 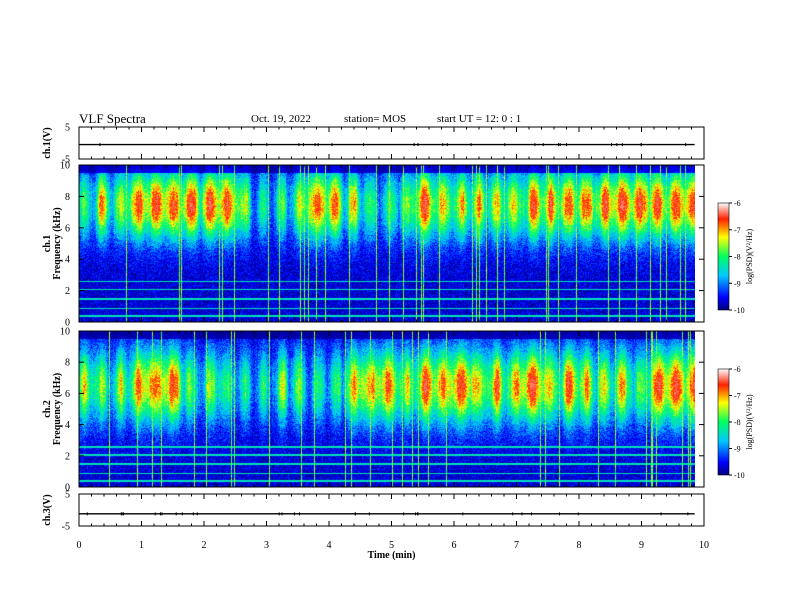 What do you see at coordinates (266, 545) in the screenshot?
I see `x-tick-label: 3` at bounding box center [266, 545].